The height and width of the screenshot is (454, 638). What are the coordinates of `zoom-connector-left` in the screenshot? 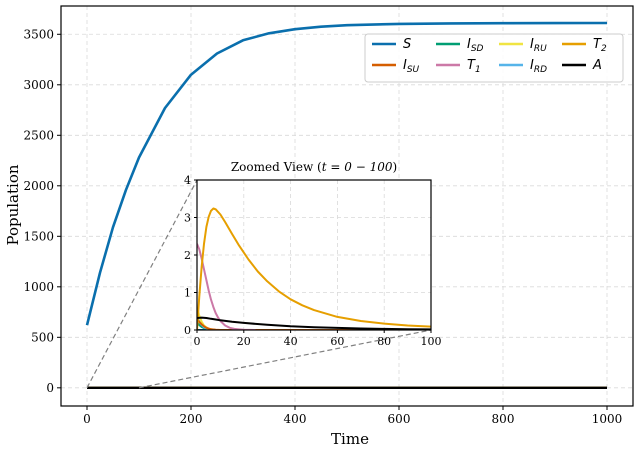 It's located at (142, 284).